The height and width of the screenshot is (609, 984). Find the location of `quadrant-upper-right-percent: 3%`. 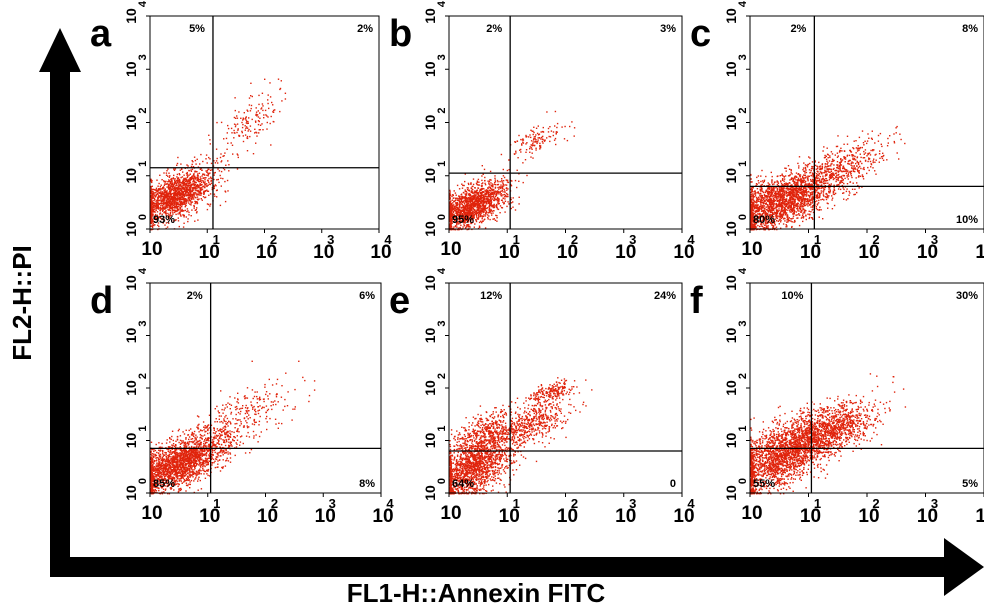

quadrant-upper-right-percent: 3% is located at coordinates (668, 29).